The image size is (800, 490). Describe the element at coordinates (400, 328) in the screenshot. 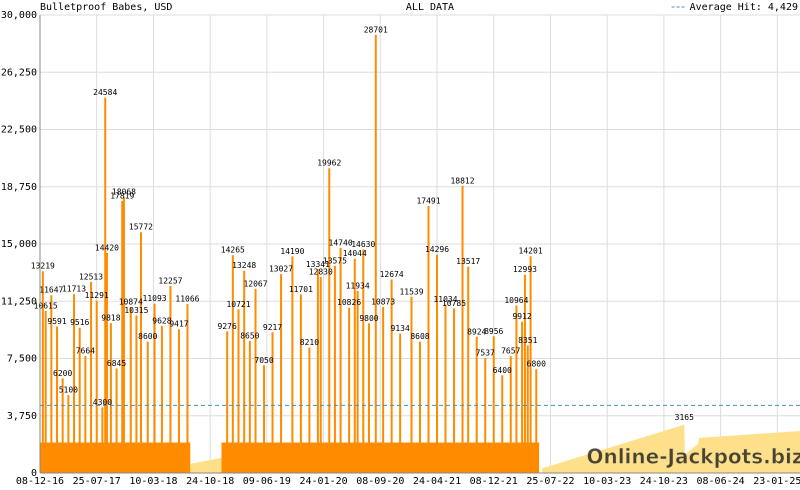

I see `value-label: 9134` at that location.